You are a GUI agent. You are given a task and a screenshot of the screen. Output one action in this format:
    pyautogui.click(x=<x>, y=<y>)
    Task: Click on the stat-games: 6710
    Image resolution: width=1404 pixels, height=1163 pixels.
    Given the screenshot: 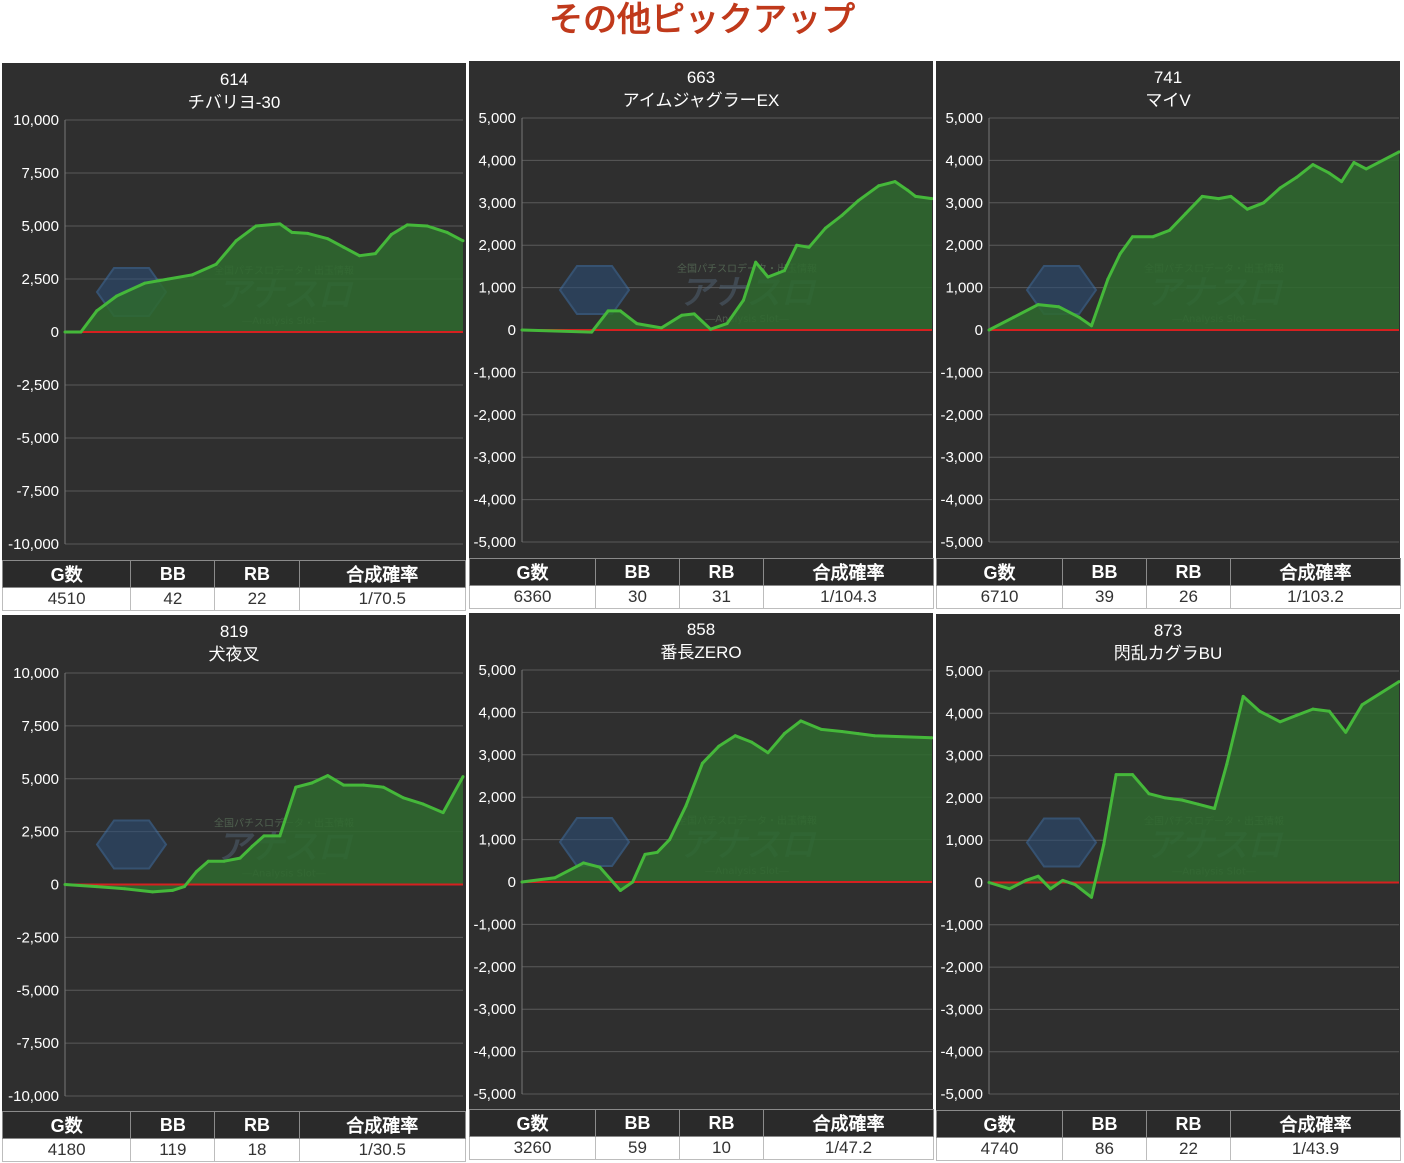 What is the action you would take?
    pyautogui.click(x=999, y=597)
    